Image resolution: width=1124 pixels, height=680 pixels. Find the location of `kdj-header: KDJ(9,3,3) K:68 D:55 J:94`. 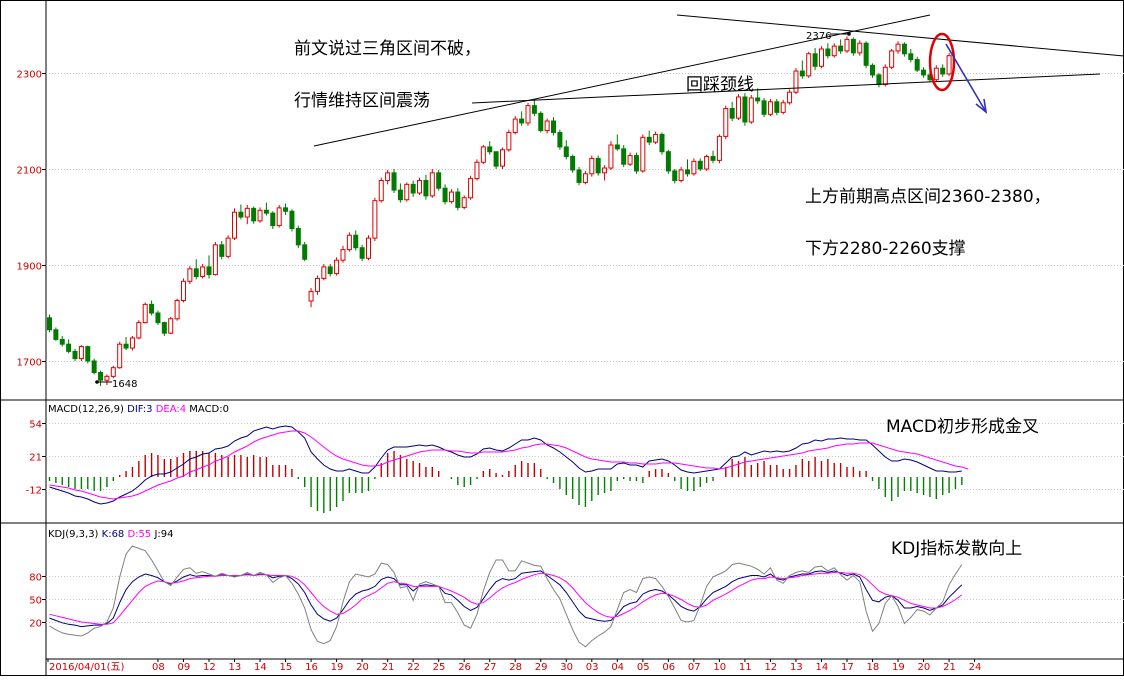

kdj-header: KDJ(9,3,3) K:68 D:55 J:94 is located at coordinates (111, 534).